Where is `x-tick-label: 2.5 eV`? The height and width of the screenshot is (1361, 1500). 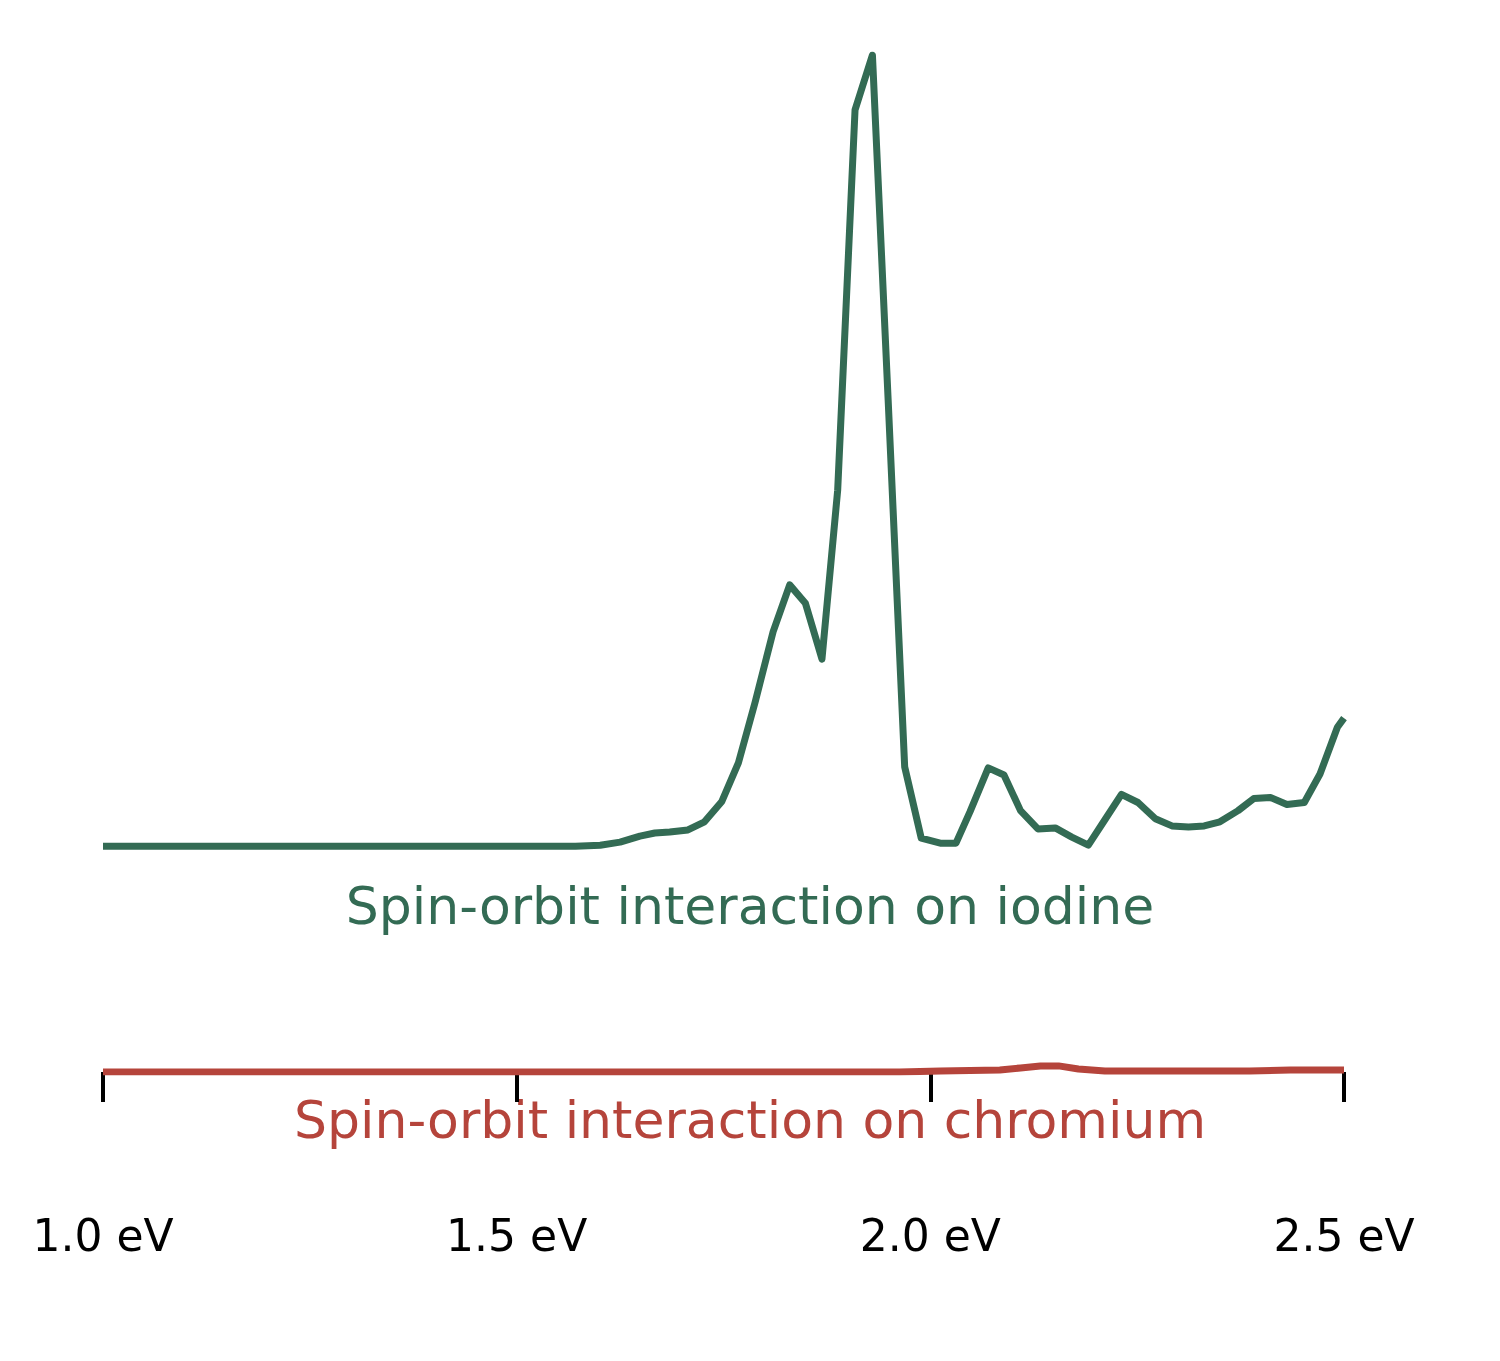
x-tick-label: 2.5 eV is located at coordinates (1344, 1235).